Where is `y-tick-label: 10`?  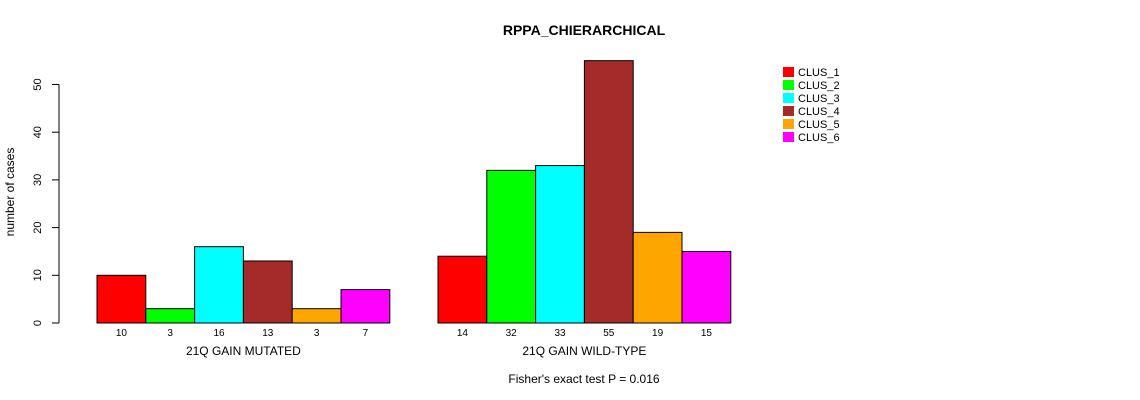
y-tick-label: 10 is located at coordinates (38, 275).